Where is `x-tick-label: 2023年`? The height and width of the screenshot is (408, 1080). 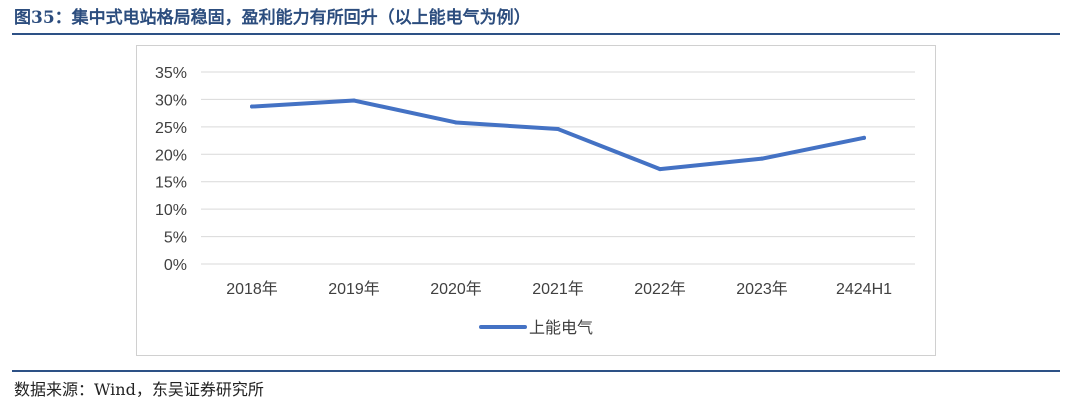 x-tick-label: 2023年 is located at coordinates (762, 289).